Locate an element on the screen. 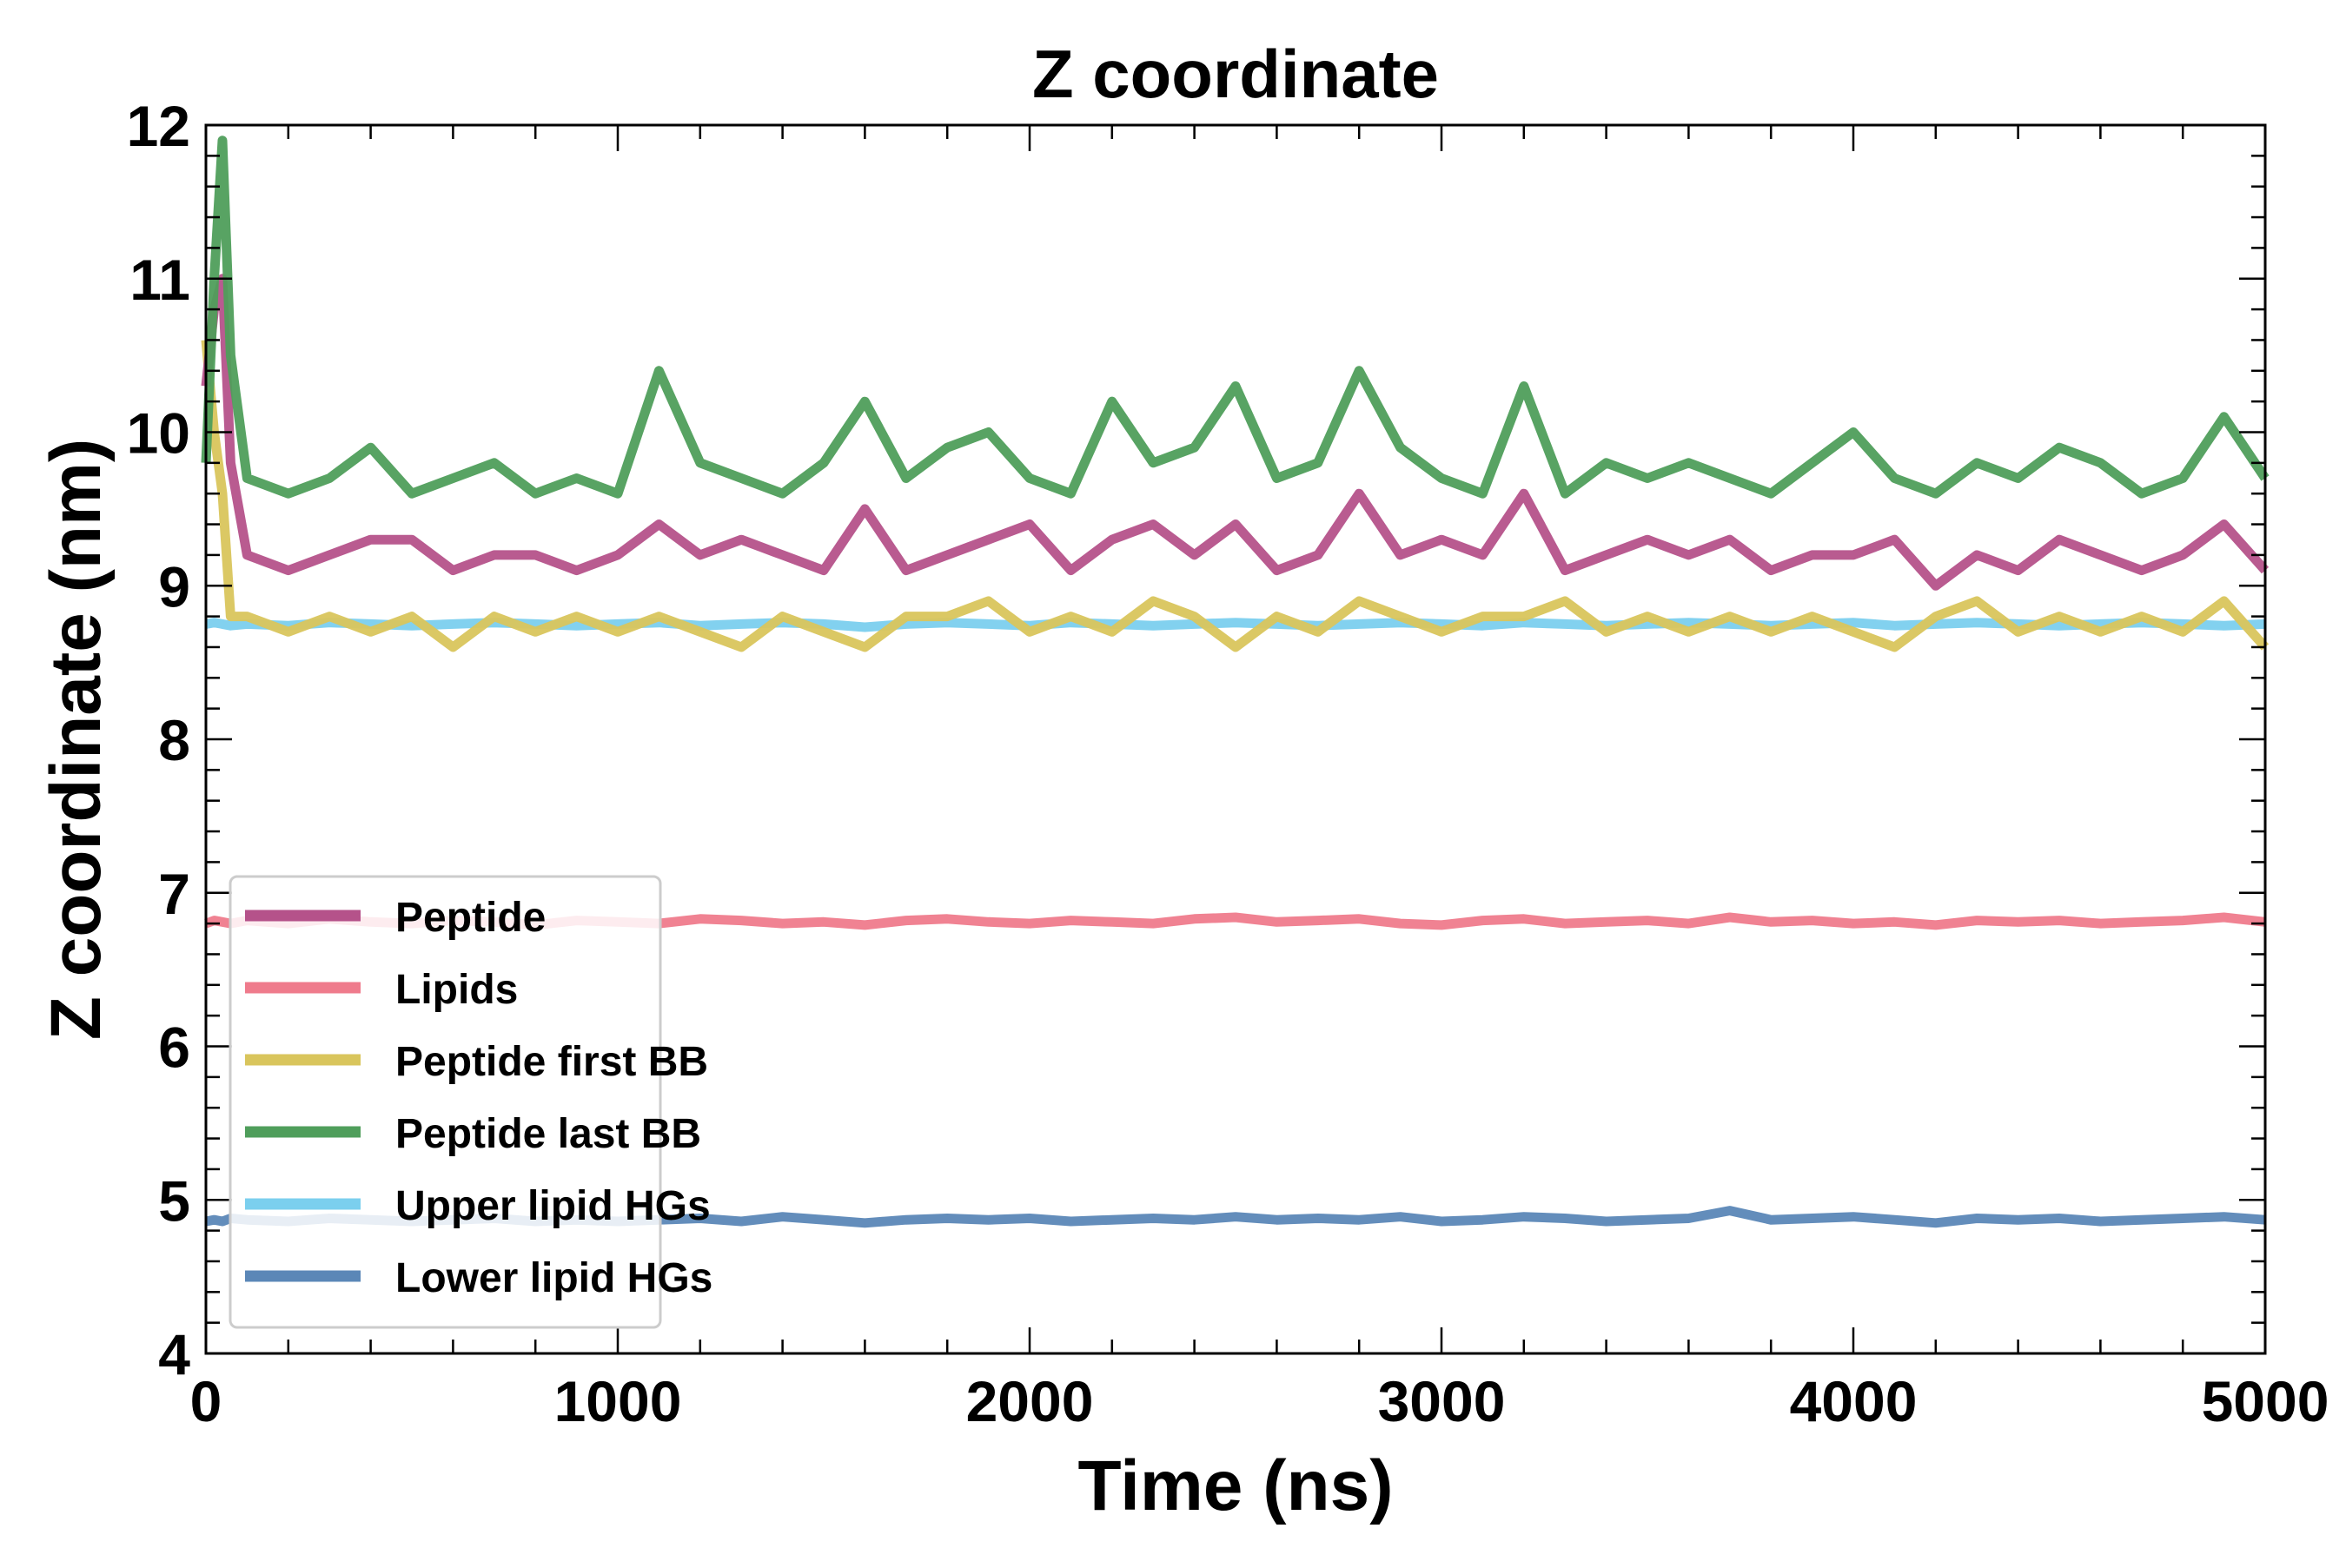 The image size is (2346, 1568). legend-item: Peptide last BB is located at coordinates (473, 1134).